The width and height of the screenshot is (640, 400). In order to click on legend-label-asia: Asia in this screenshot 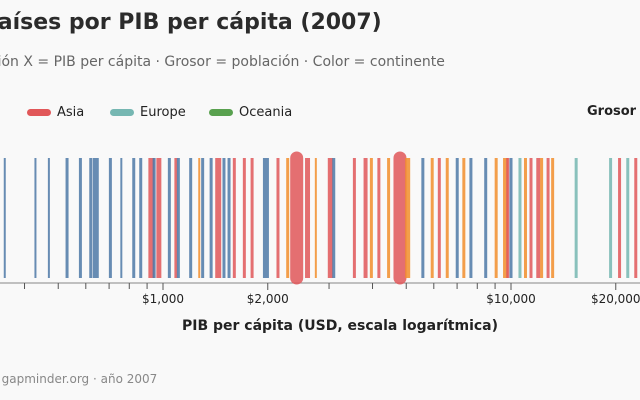, I will do `click(71, 112)`.